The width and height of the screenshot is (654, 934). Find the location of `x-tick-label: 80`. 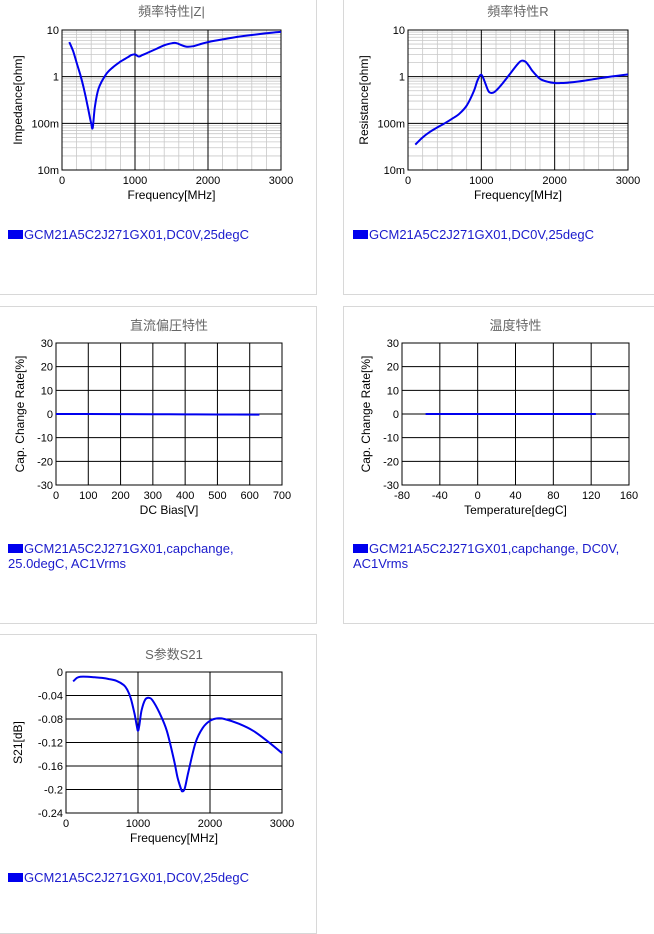

x-tick-label: 80 is located at coordinates (553, 496).